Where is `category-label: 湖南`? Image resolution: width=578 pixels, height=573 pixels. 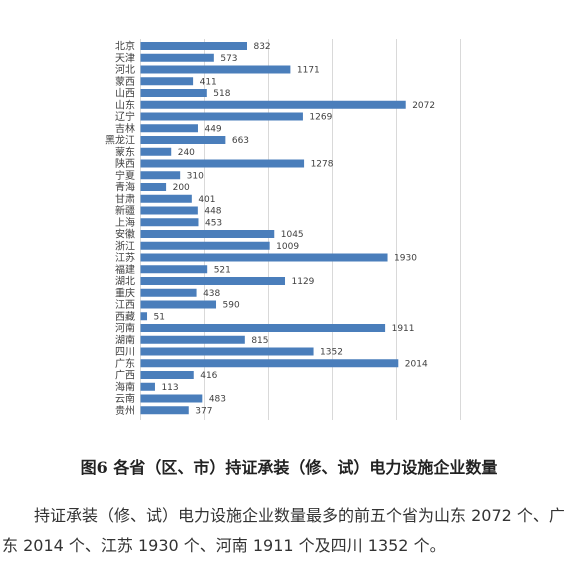 category-label: 湖南 is located at coordinates (125, 339).